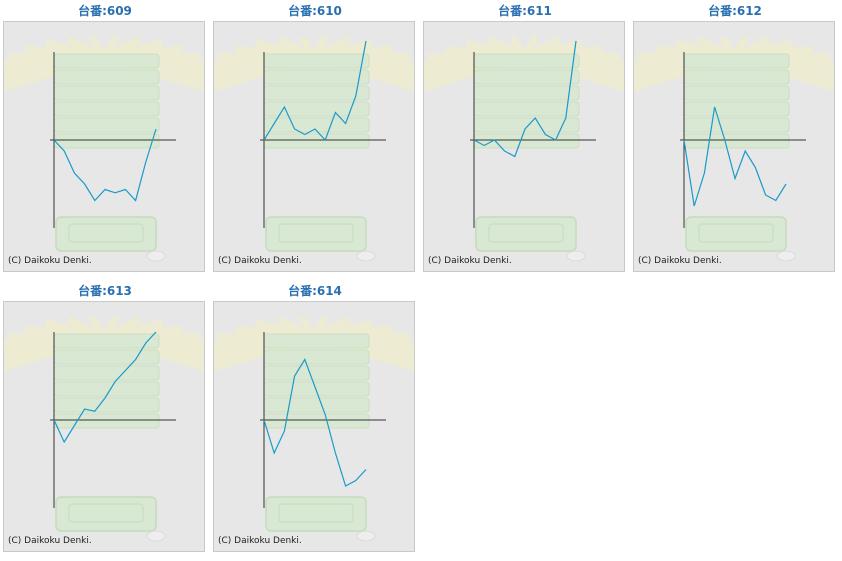  I want to click on machine-title-link: 台番:612, so click(735, 11).